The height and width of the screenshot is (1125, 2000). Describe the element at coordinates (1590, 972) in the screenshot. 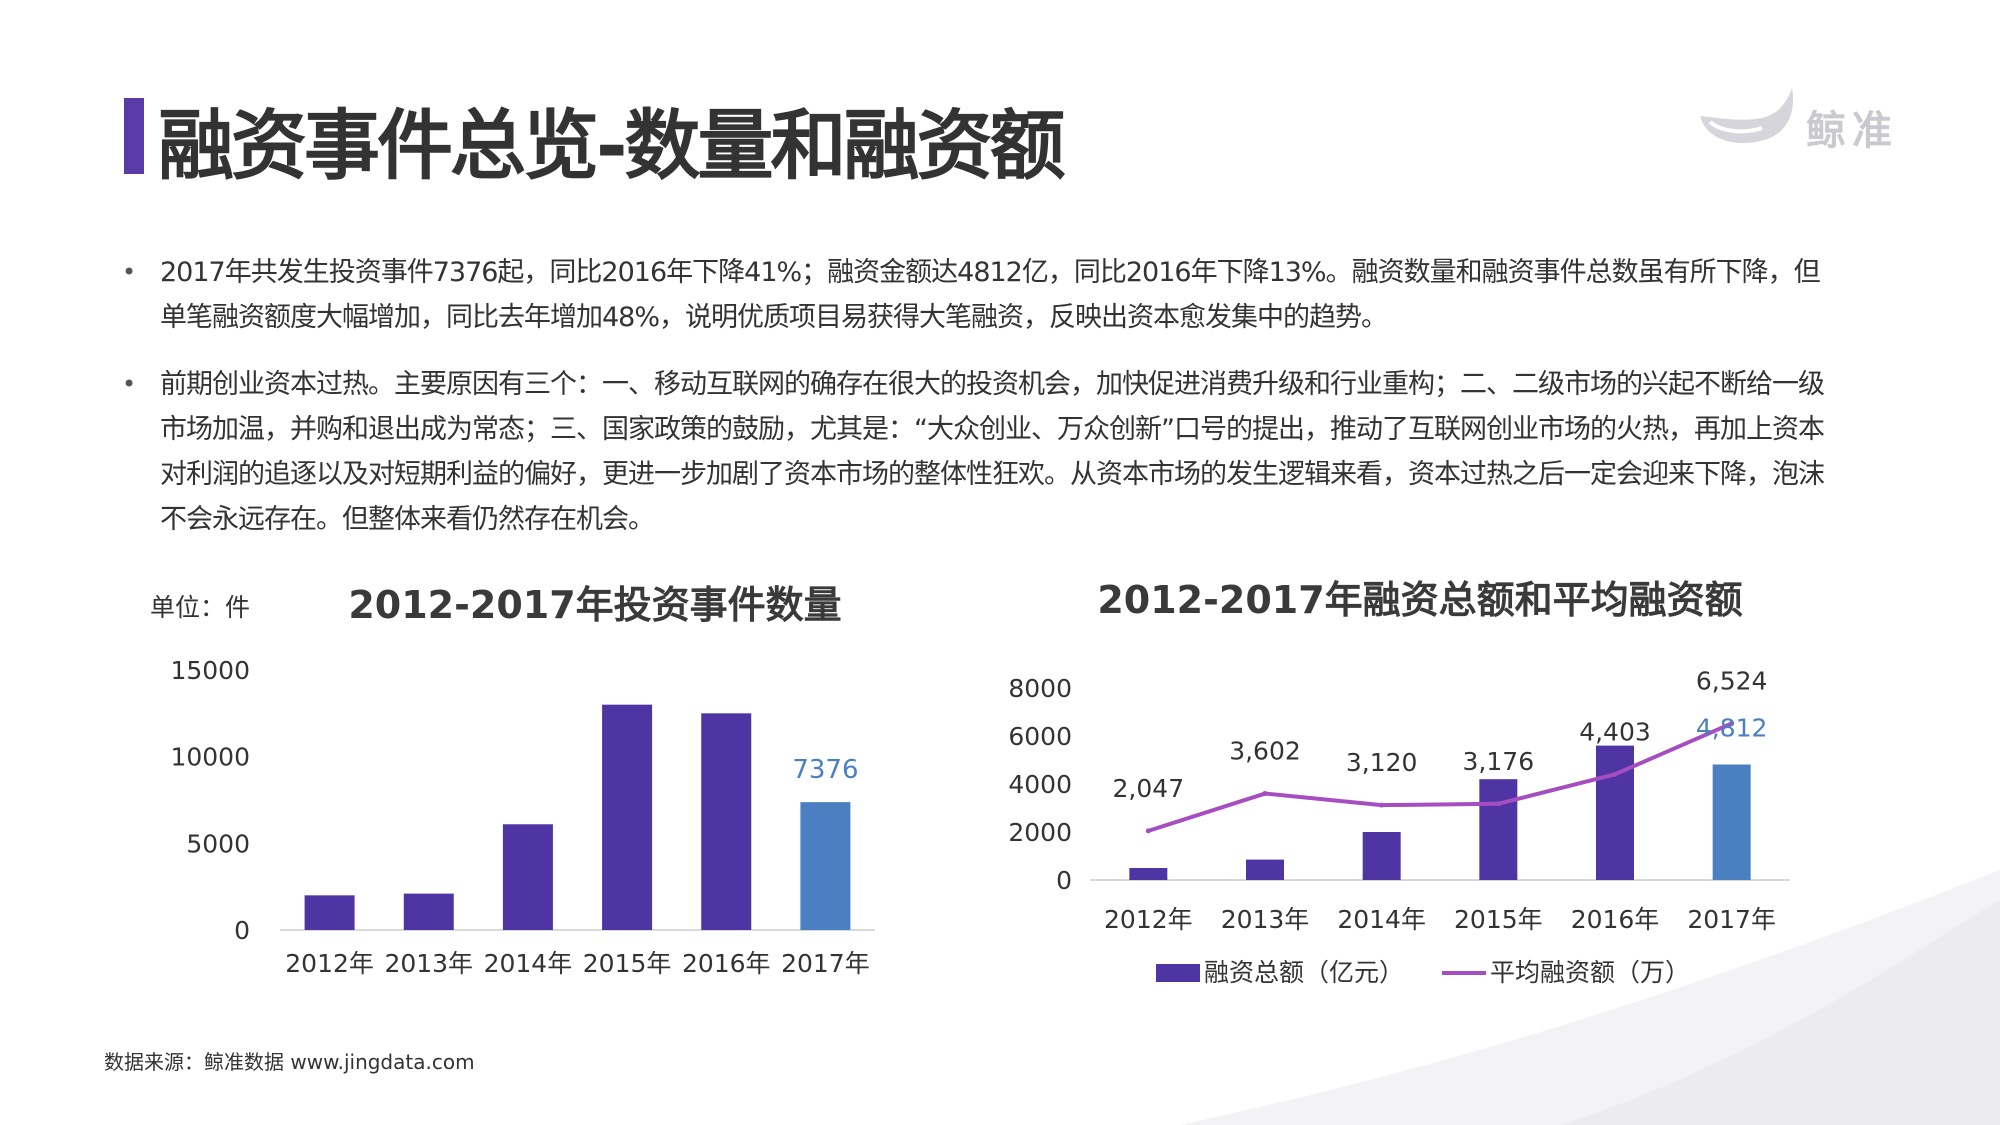

I see `legend-line-label: 平均融资额（万）` at that location.